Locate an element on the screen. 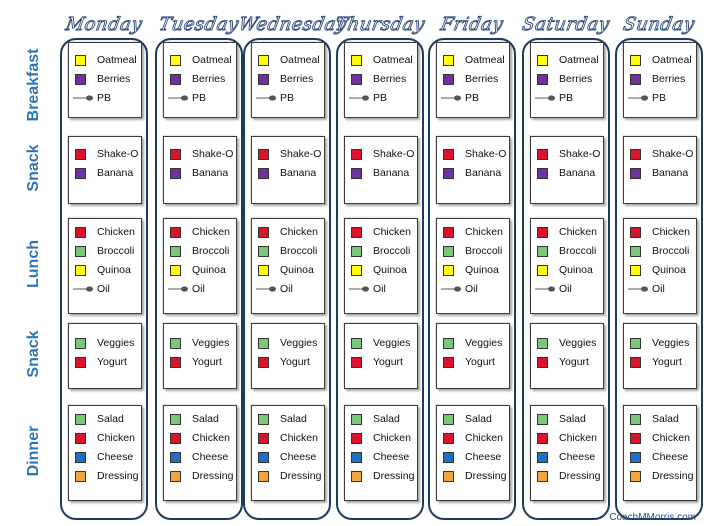  day-header-tuesday: Tuesday is located at coordinates (199, 25).